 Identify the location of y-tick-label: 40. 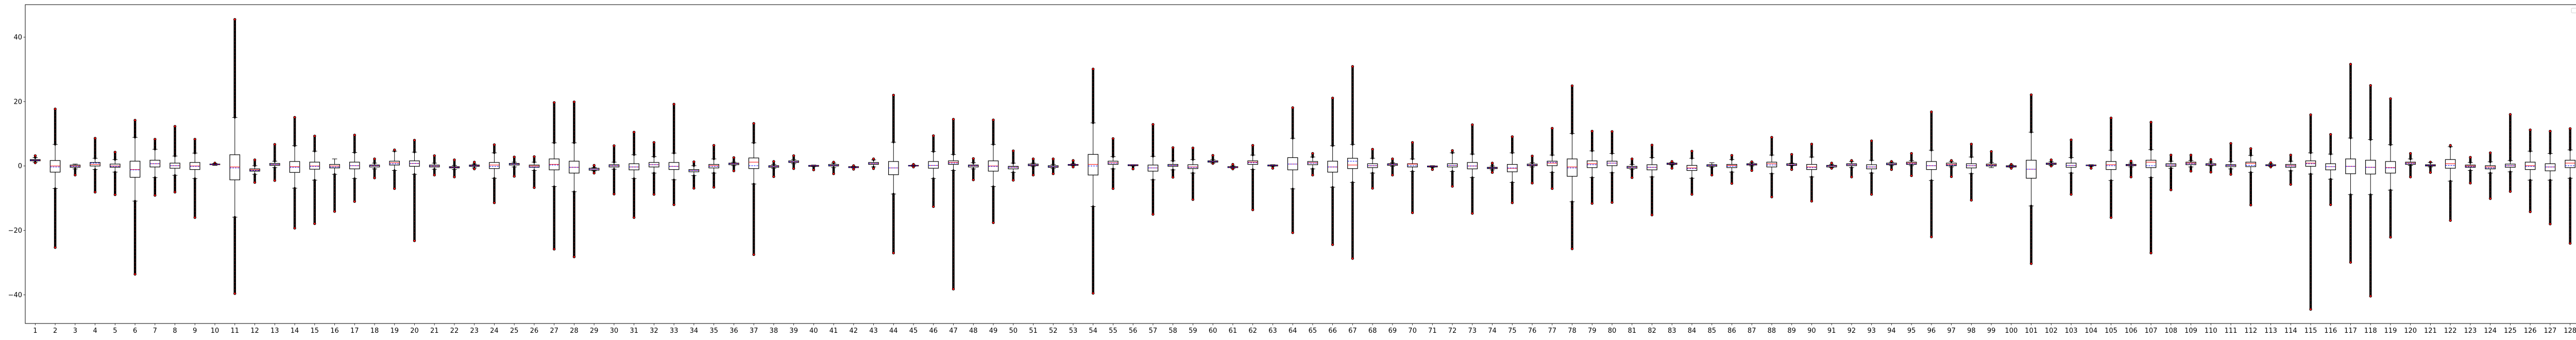
(17, 38).